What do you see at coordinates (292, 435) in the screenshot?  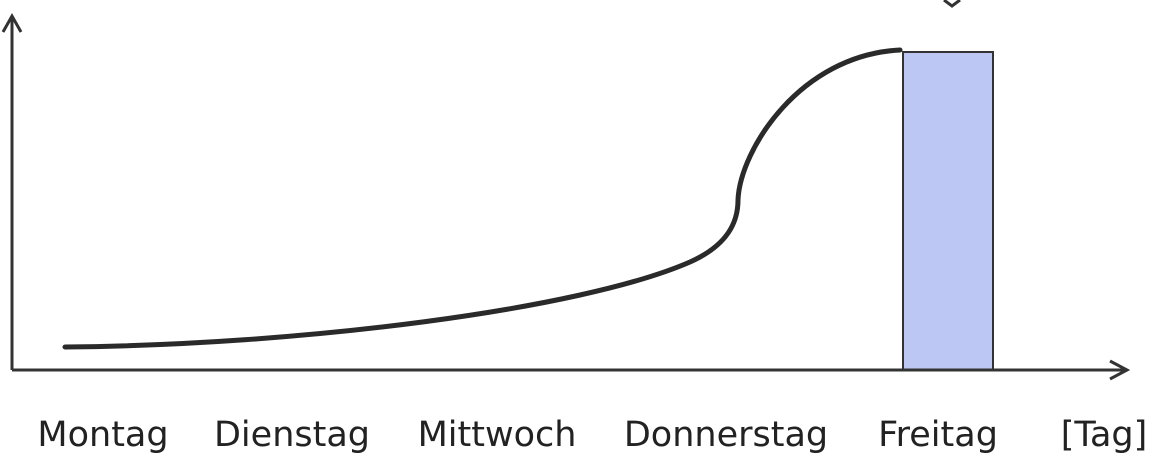 I see `x-label: Dienstag` at bounding box center [292, 435].